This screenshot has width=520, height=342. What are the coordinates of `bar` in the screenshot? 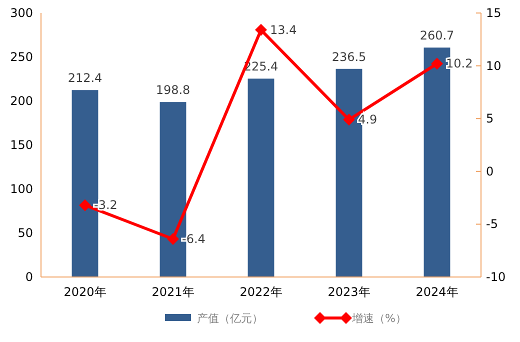 It's located at (261, 177).